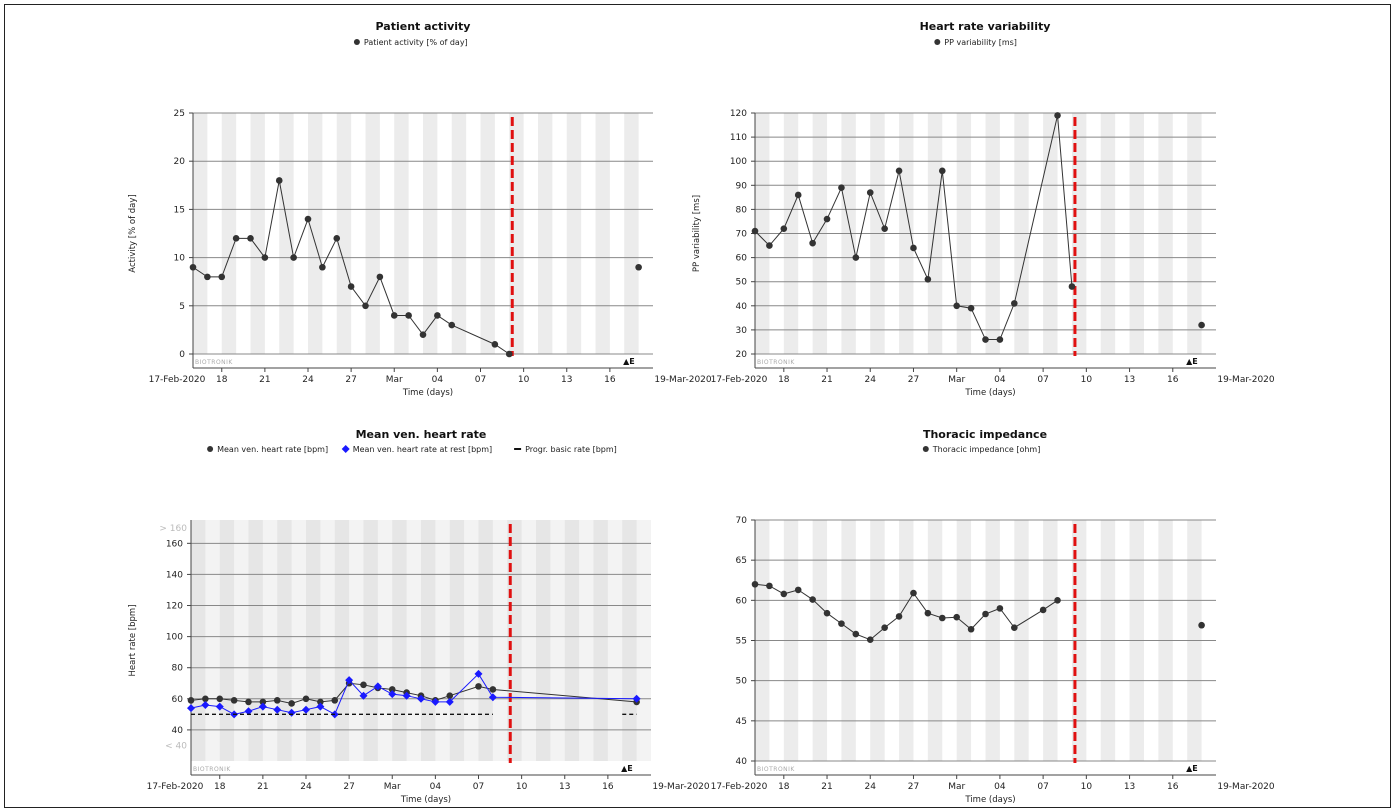 This screenshot has width=1397, height=812. I want to click on x-tick-label: 18, so click(784, 787).